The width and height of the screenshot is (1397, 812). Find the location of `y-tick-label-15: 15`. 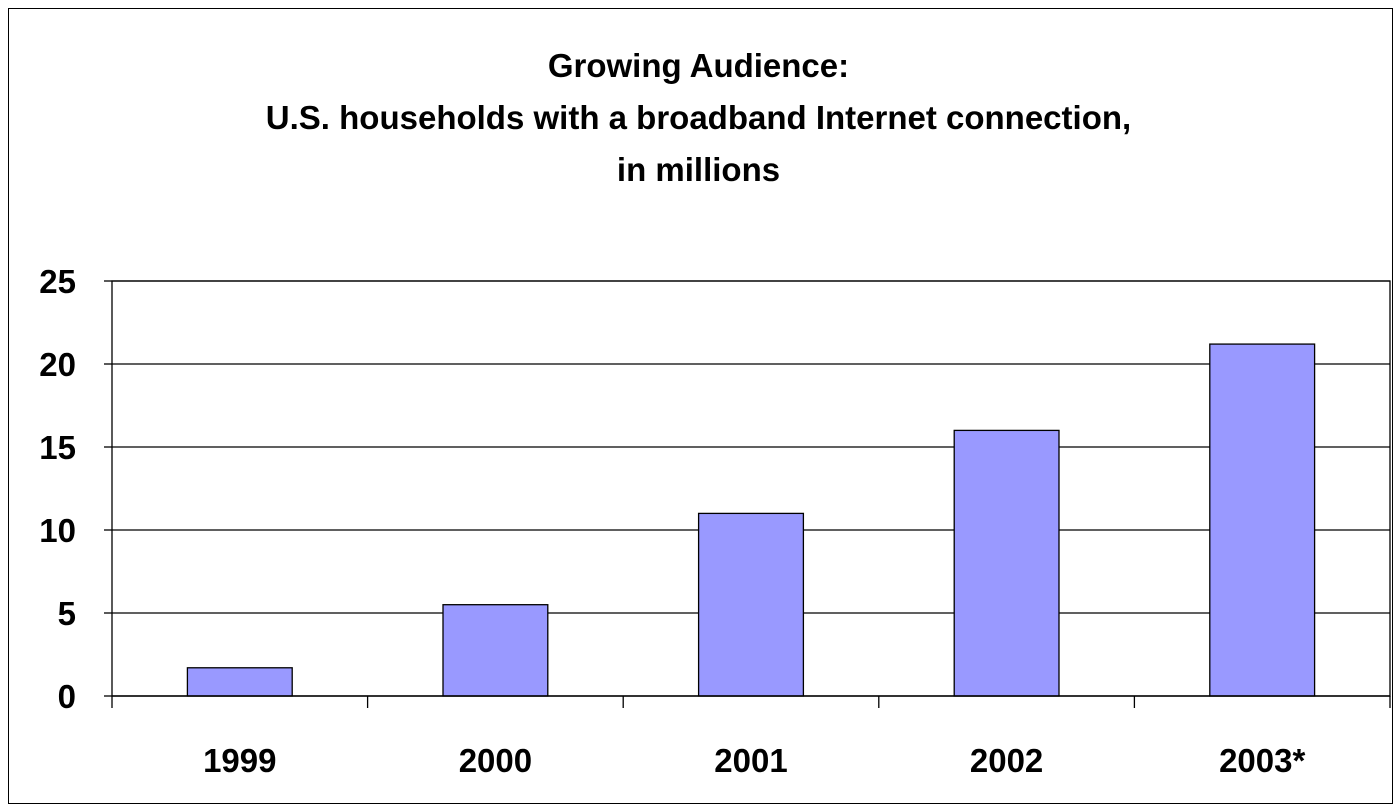

y-tick-label-15: 15 is located at coordinates (57, 447).